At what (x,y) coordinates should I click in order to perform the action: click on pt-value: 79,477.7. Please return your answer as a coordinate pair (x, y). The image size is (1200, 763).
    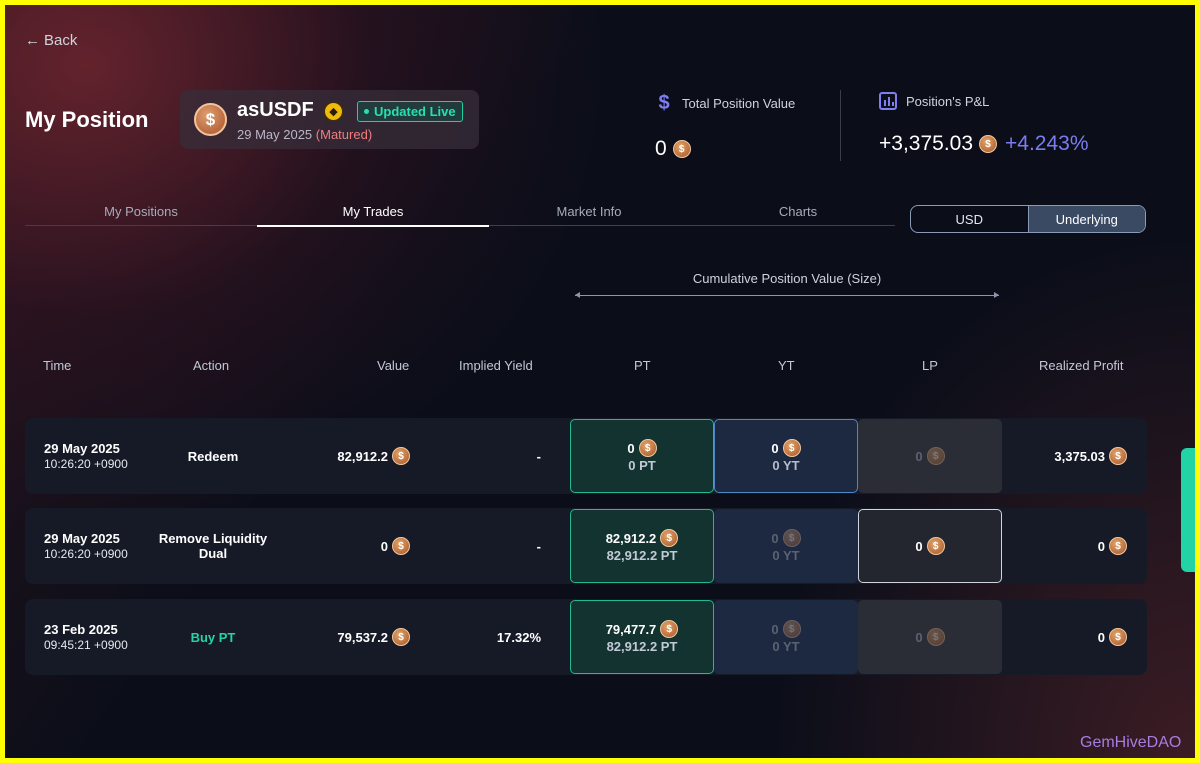
    Looking at the image, I should click on (631, 629).